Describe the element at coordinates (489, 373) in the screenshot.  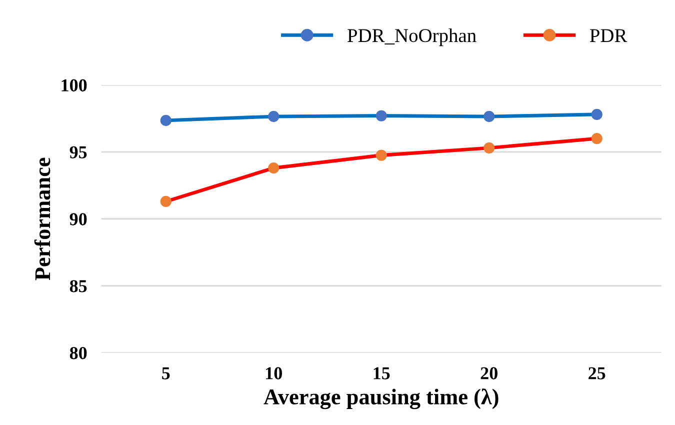
I see `x-tick-label: 20` at that location.